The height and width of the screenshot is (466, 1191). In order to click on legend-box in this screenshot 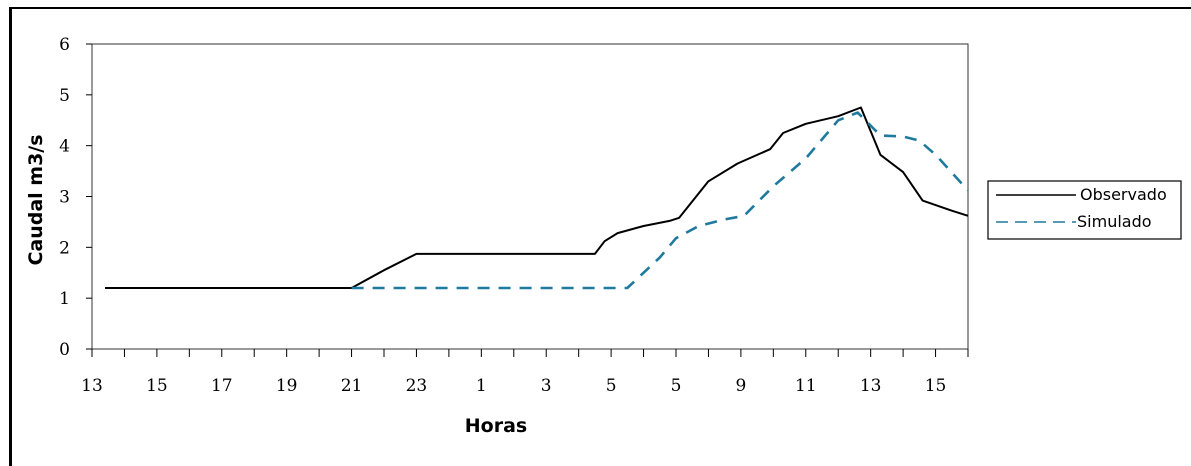, I will do `click(1084, 210)`.